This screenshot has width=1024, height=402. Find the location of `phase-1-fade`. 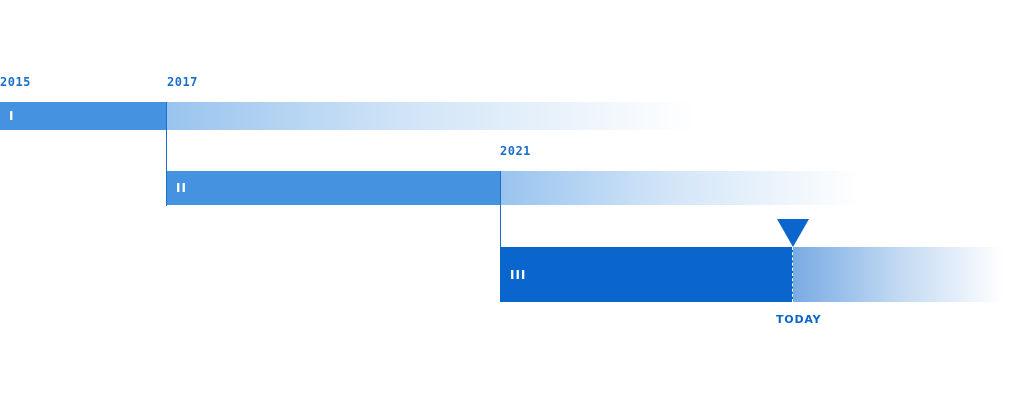

phase-1-fade is located at coordinates (431, 116).